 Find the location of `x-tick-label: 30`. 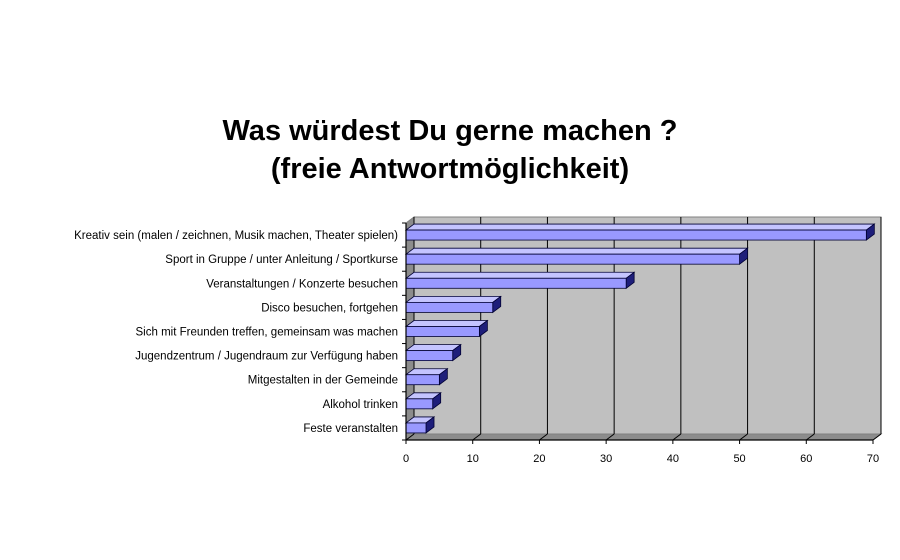

x-tick-label: 30 is located at coordinates (606, 459).